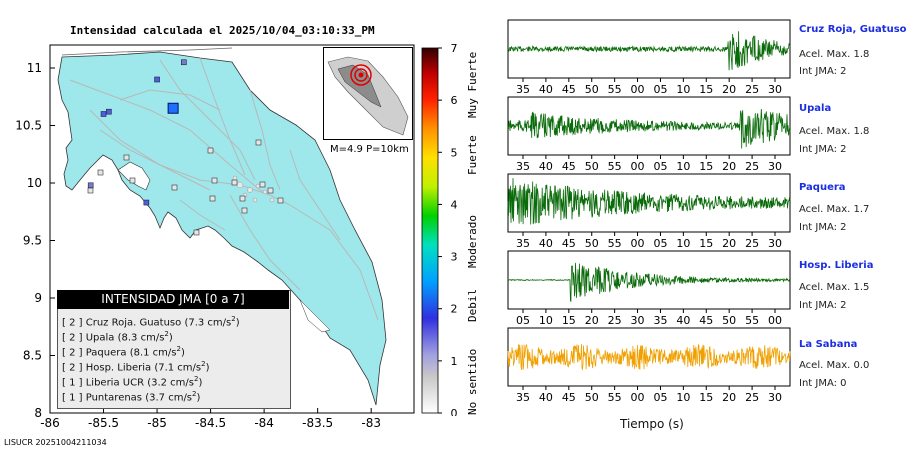 The width and height of the screenshot is (910, 460). Describe the element at coordinates (136, 367) in the screenshot. I see `legend-row: [ 2 ] Hosp. Liberia (7.1 cm/s2)` at that location.